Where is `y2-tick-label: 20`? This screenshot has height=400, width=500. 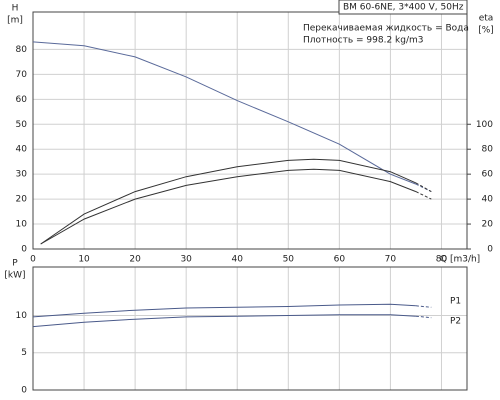 y2-tick-label: 20 is located at coordinates (488, 225).